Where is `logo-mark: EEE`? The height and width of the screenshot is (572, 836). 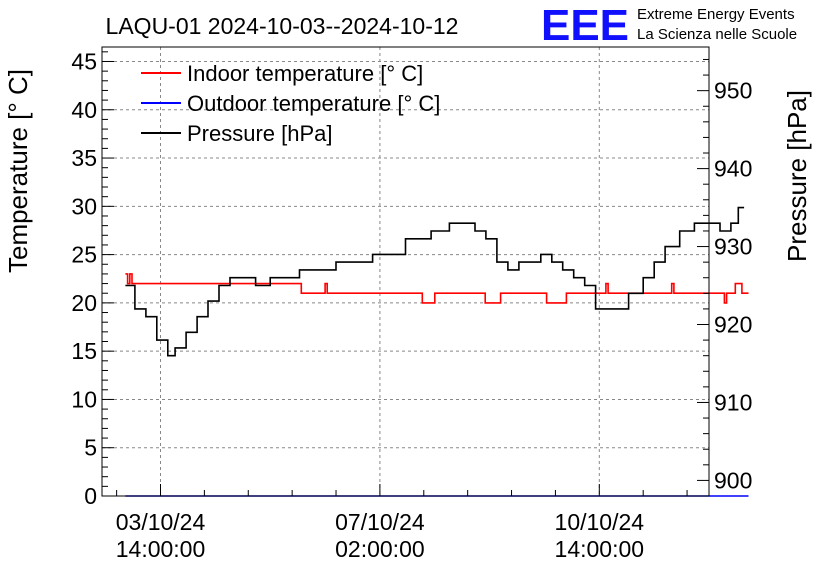
logo-mark: EEE is located at coordinates (585, 25).